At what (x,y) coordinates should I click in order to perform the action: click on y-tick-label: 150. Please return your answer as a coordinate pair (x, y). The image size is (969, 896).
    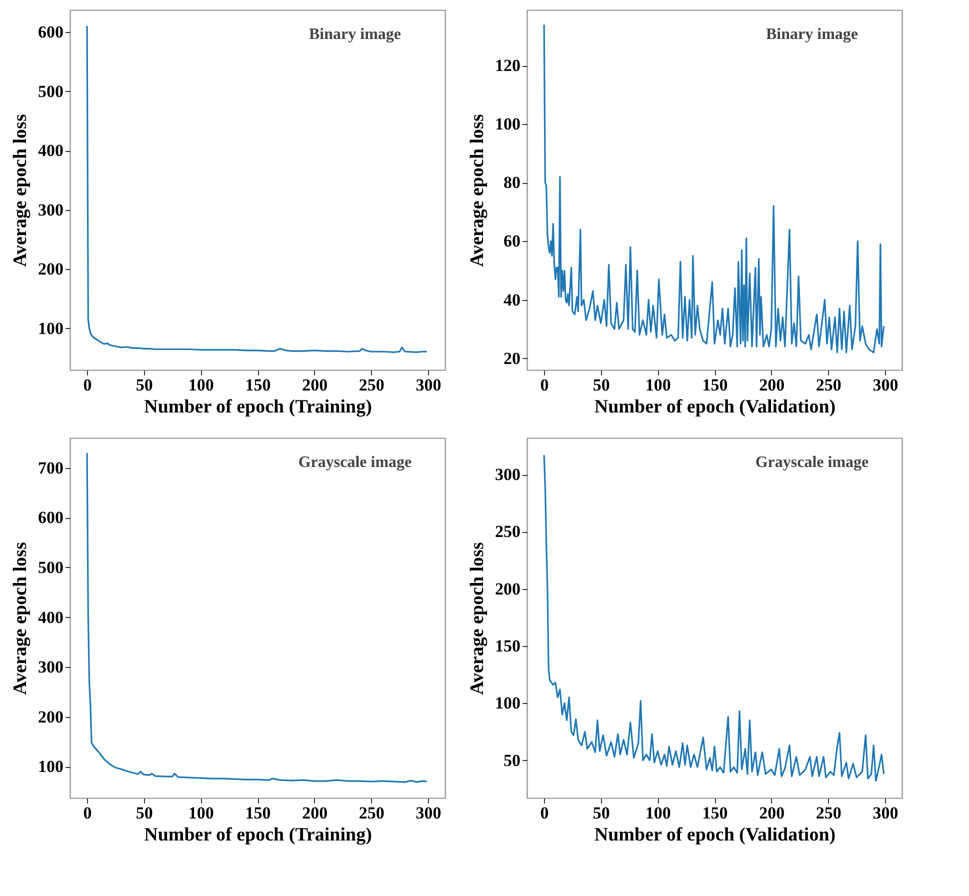
    Looking at the image, I should click on (507, 646).